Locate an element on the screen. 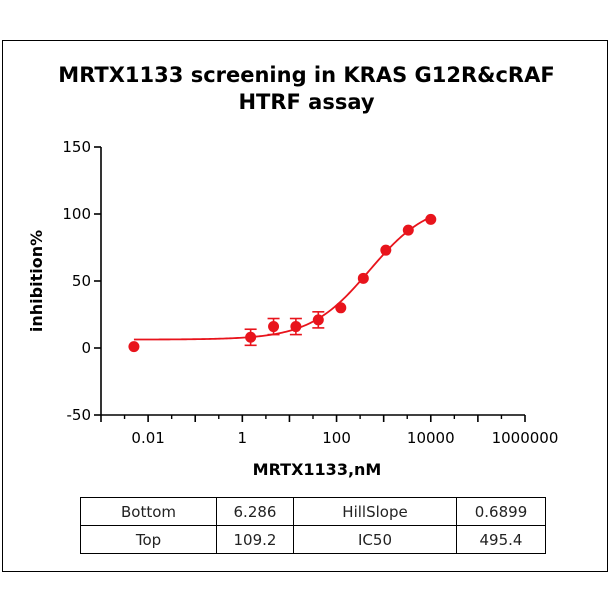  y-tick-label: 100 is located at coordinates (76, 214).